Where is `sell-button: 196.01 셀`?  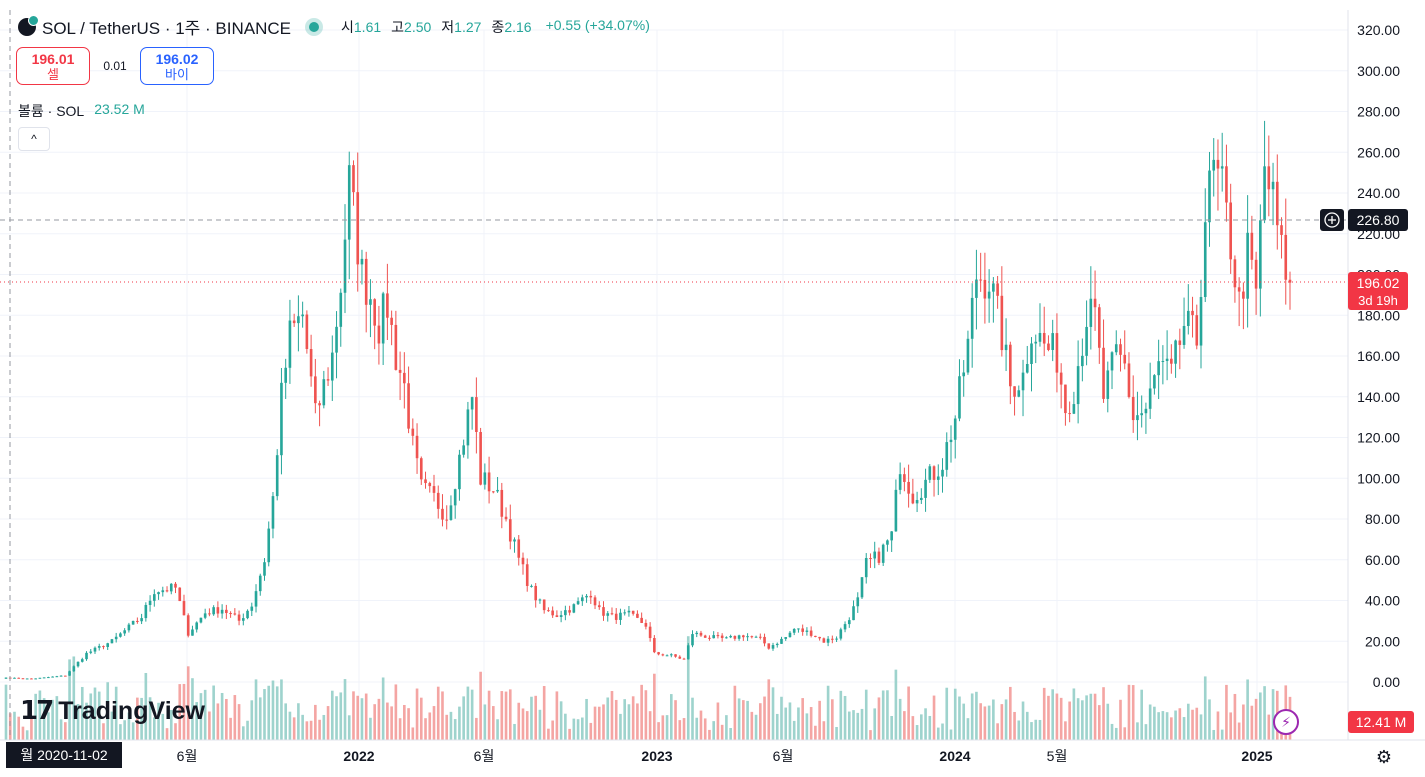
sell-button: 196.01 셀 is located at coordinates (53, 66).